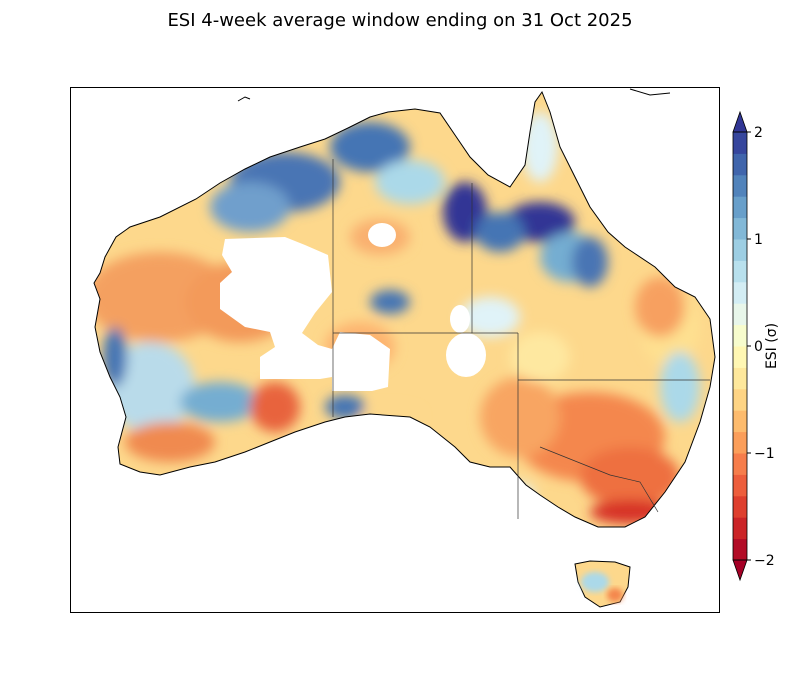 The image size is (800, 700). I want to click on colorbar-extend-max, so click(740, 121).